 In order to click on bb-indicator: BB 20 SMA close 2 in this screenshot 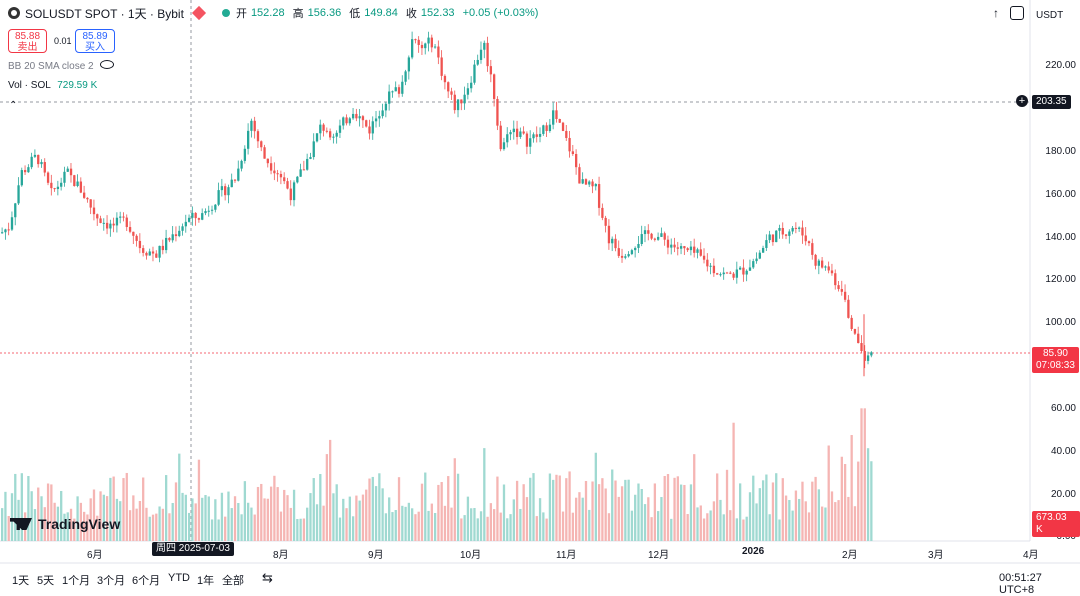, I will do `click(61, 66)`.